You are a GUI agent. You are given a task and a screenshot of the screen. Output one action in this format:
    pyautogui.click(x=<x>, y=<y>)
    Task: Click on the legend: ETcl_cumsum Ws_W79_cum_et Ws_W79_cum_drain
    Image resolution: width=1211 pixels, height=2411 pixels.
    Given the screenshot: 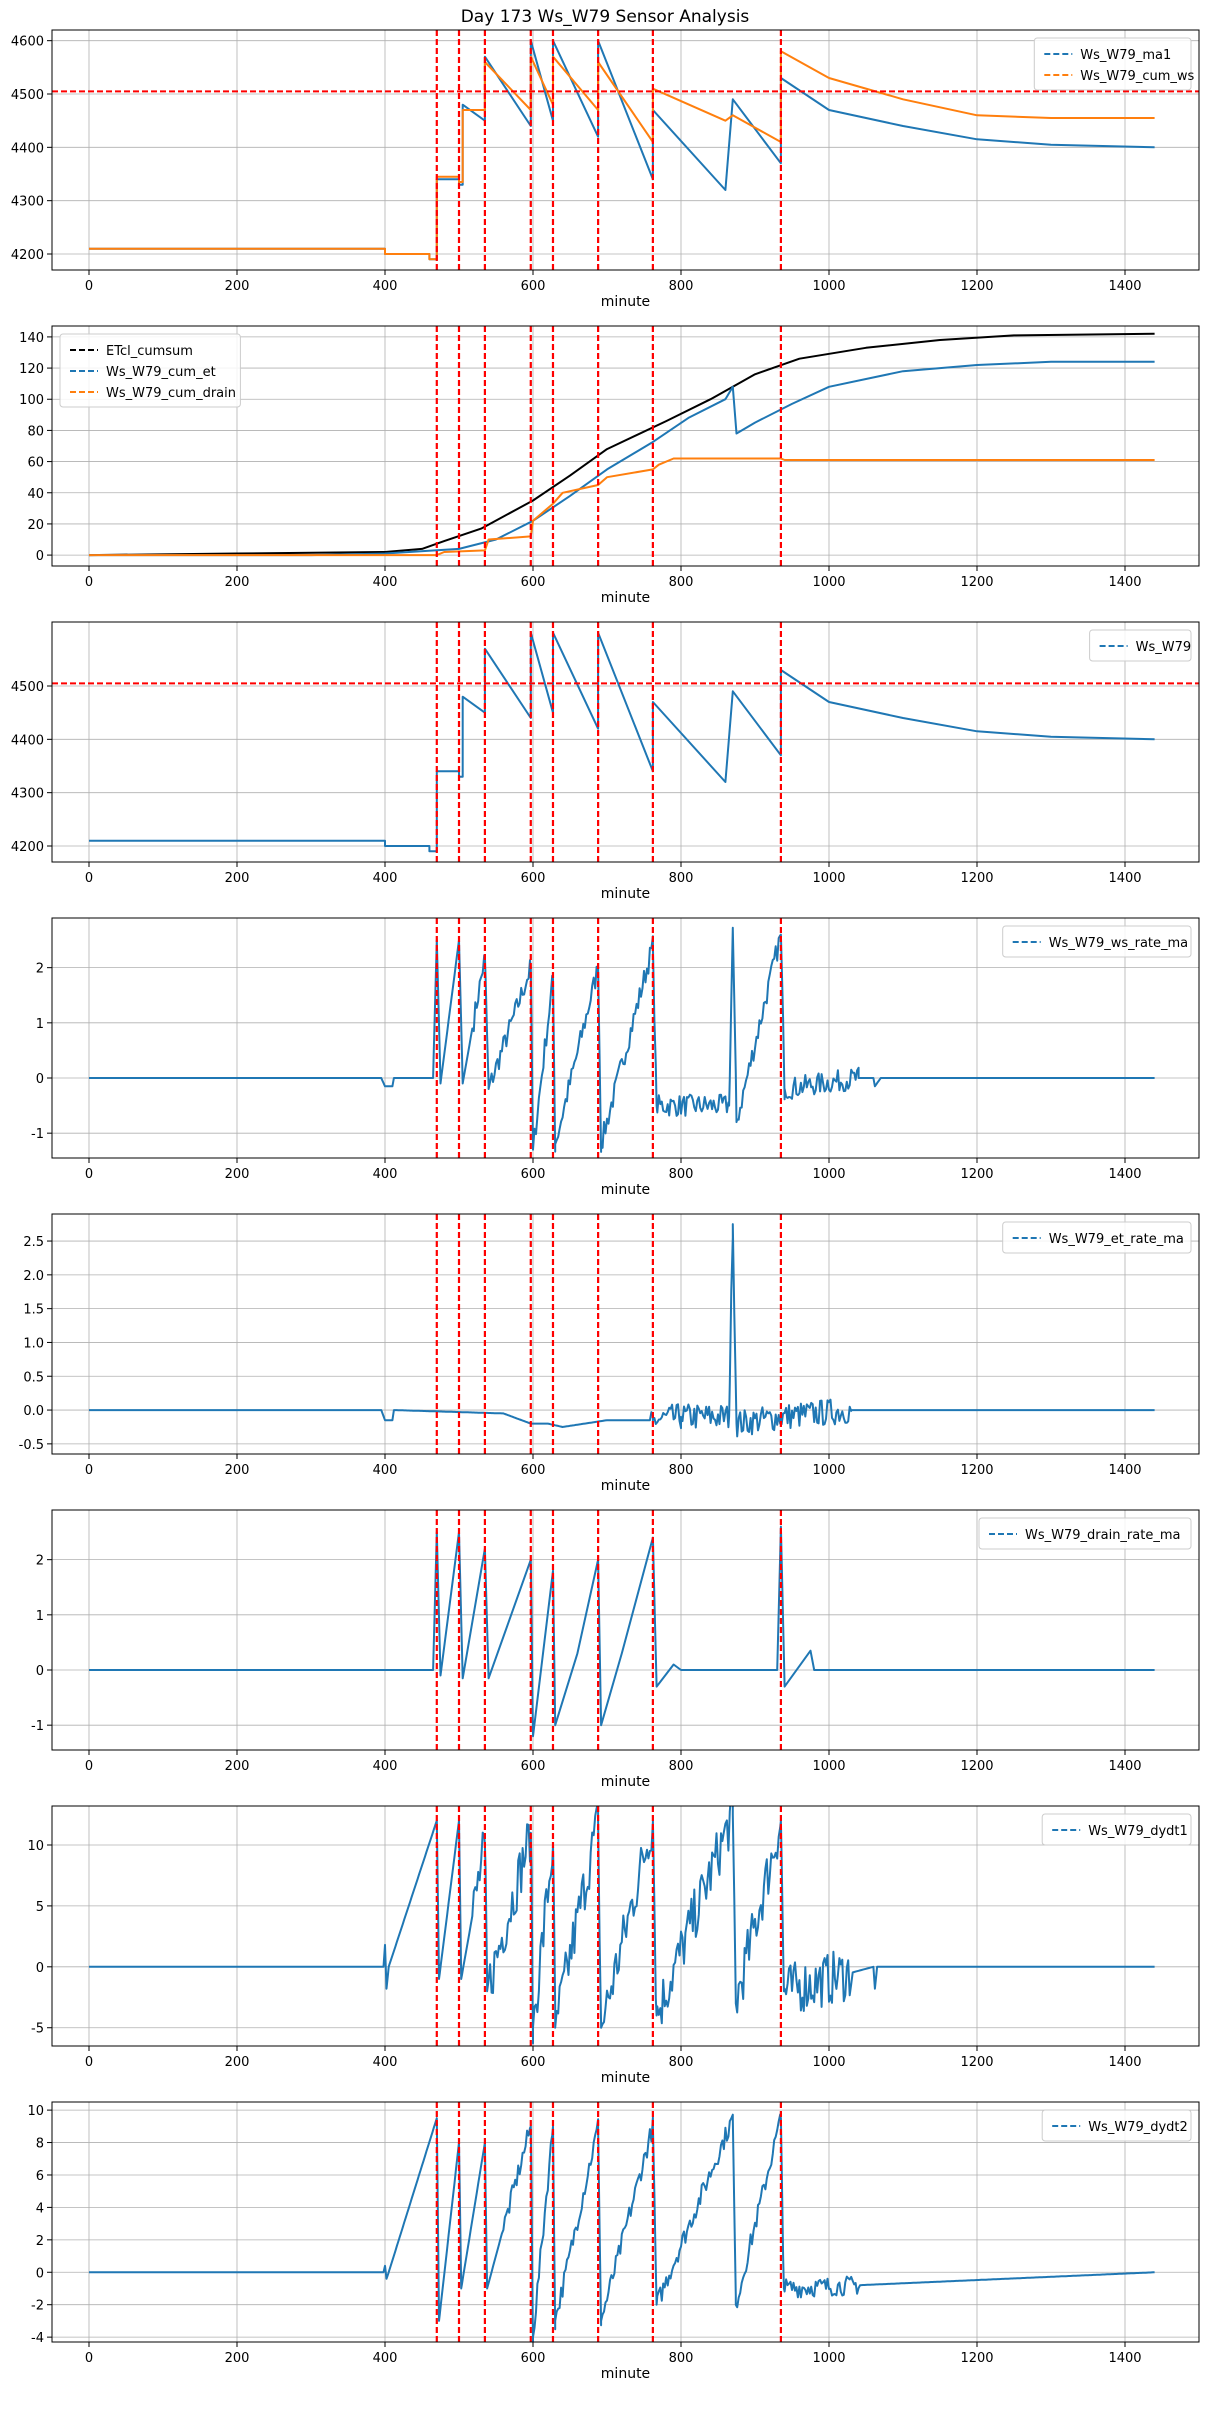 What is the action you would take?
    pyautogui.click(x=150, y=370)
    